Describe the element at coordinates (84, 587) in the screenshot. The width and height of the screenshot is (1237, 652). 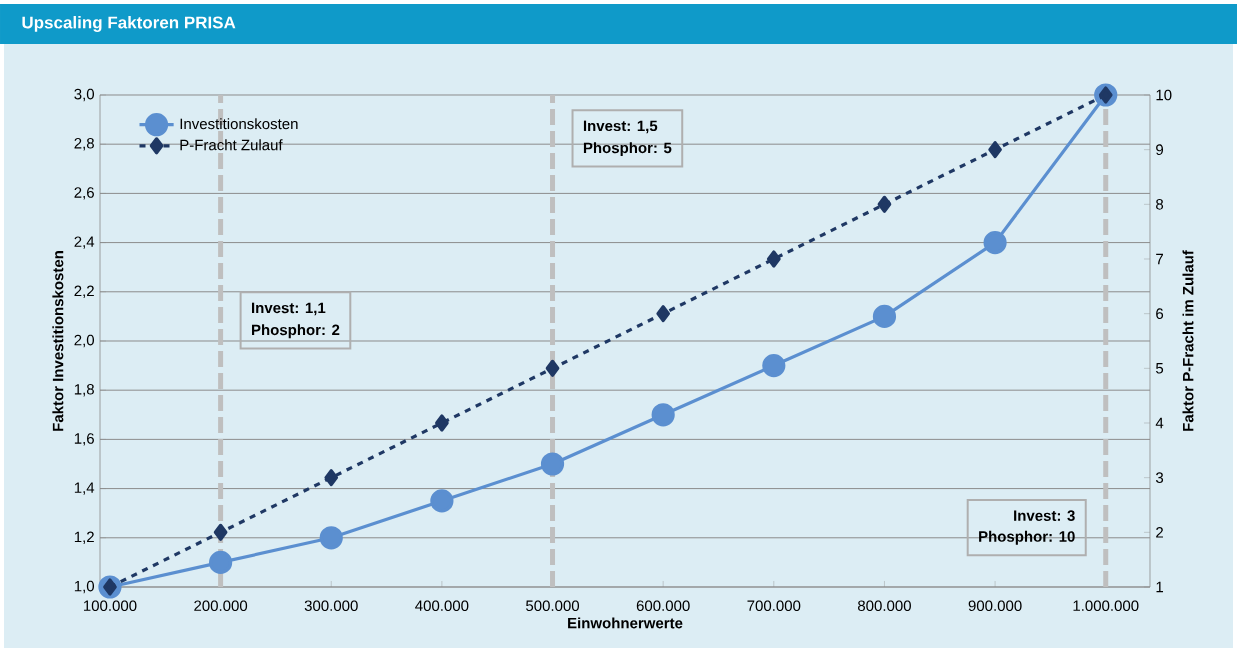
I see `y-tick-label: 1,0` at that location.